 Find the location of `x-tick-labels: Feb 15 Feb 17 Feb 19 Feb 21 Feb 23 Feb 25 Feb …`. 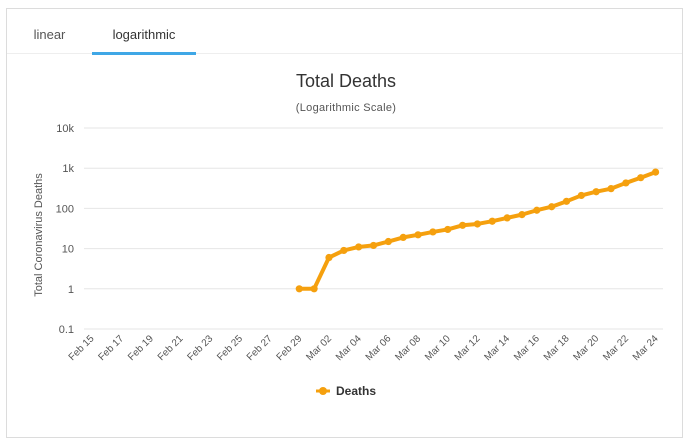

x-tick-labels: Feb 15 Feb 17 Feb 19 Feb 21 Feb 23 Feb 25 Feb … is located at coordinates (364, 348).